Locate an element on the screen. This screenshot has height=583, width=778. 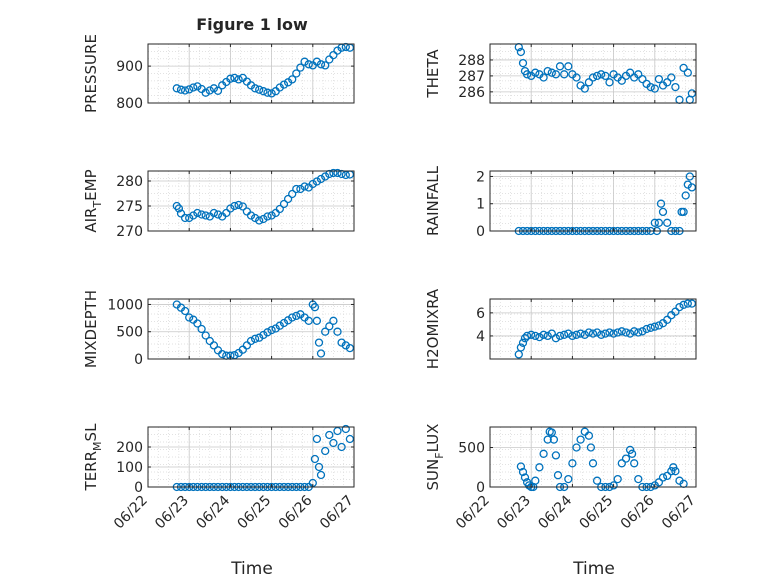
y-axis-label: THETA is located at coordinates (433, 74).